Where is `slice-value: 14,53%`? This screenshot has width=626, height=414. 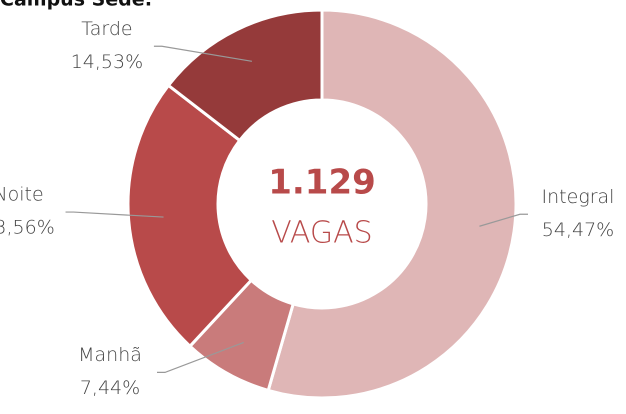
slice-value: 14,53% is located at coordinates (107, 62).